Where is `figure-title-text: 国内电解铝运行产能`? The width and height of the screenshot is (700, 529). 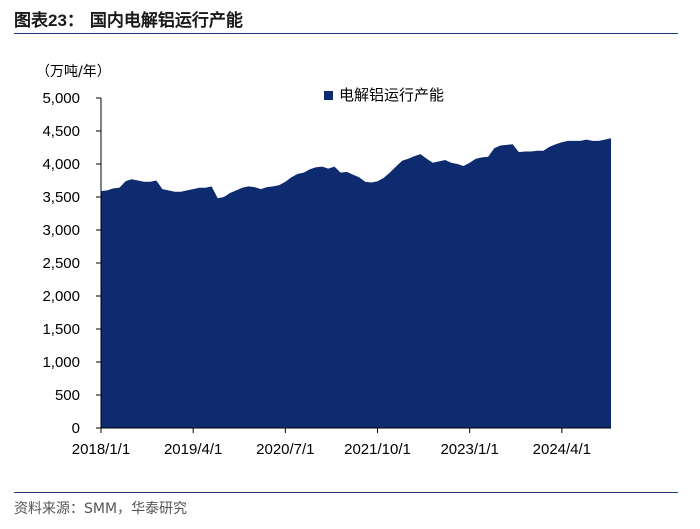 figure-title-text: 国内电解铝运行产能 is located at coordinates (166, 21).